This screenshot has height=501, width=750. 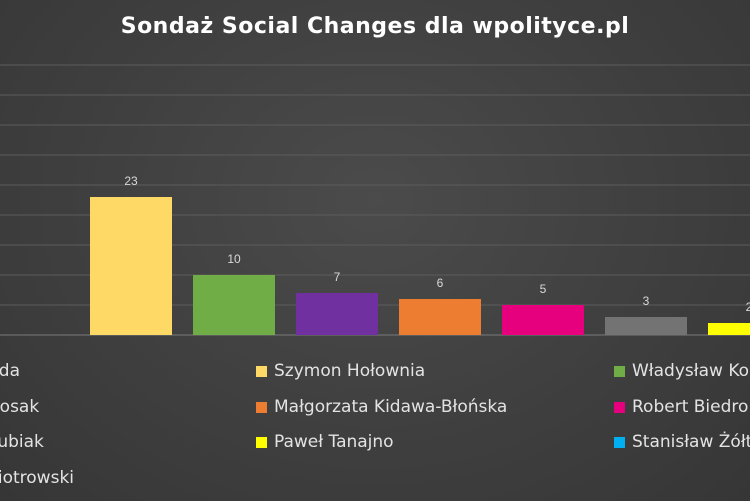 What do you see at coordinates (440, 283) in the screenshot?
I see `data-label-4: 6` at bounding box center [440, 283].